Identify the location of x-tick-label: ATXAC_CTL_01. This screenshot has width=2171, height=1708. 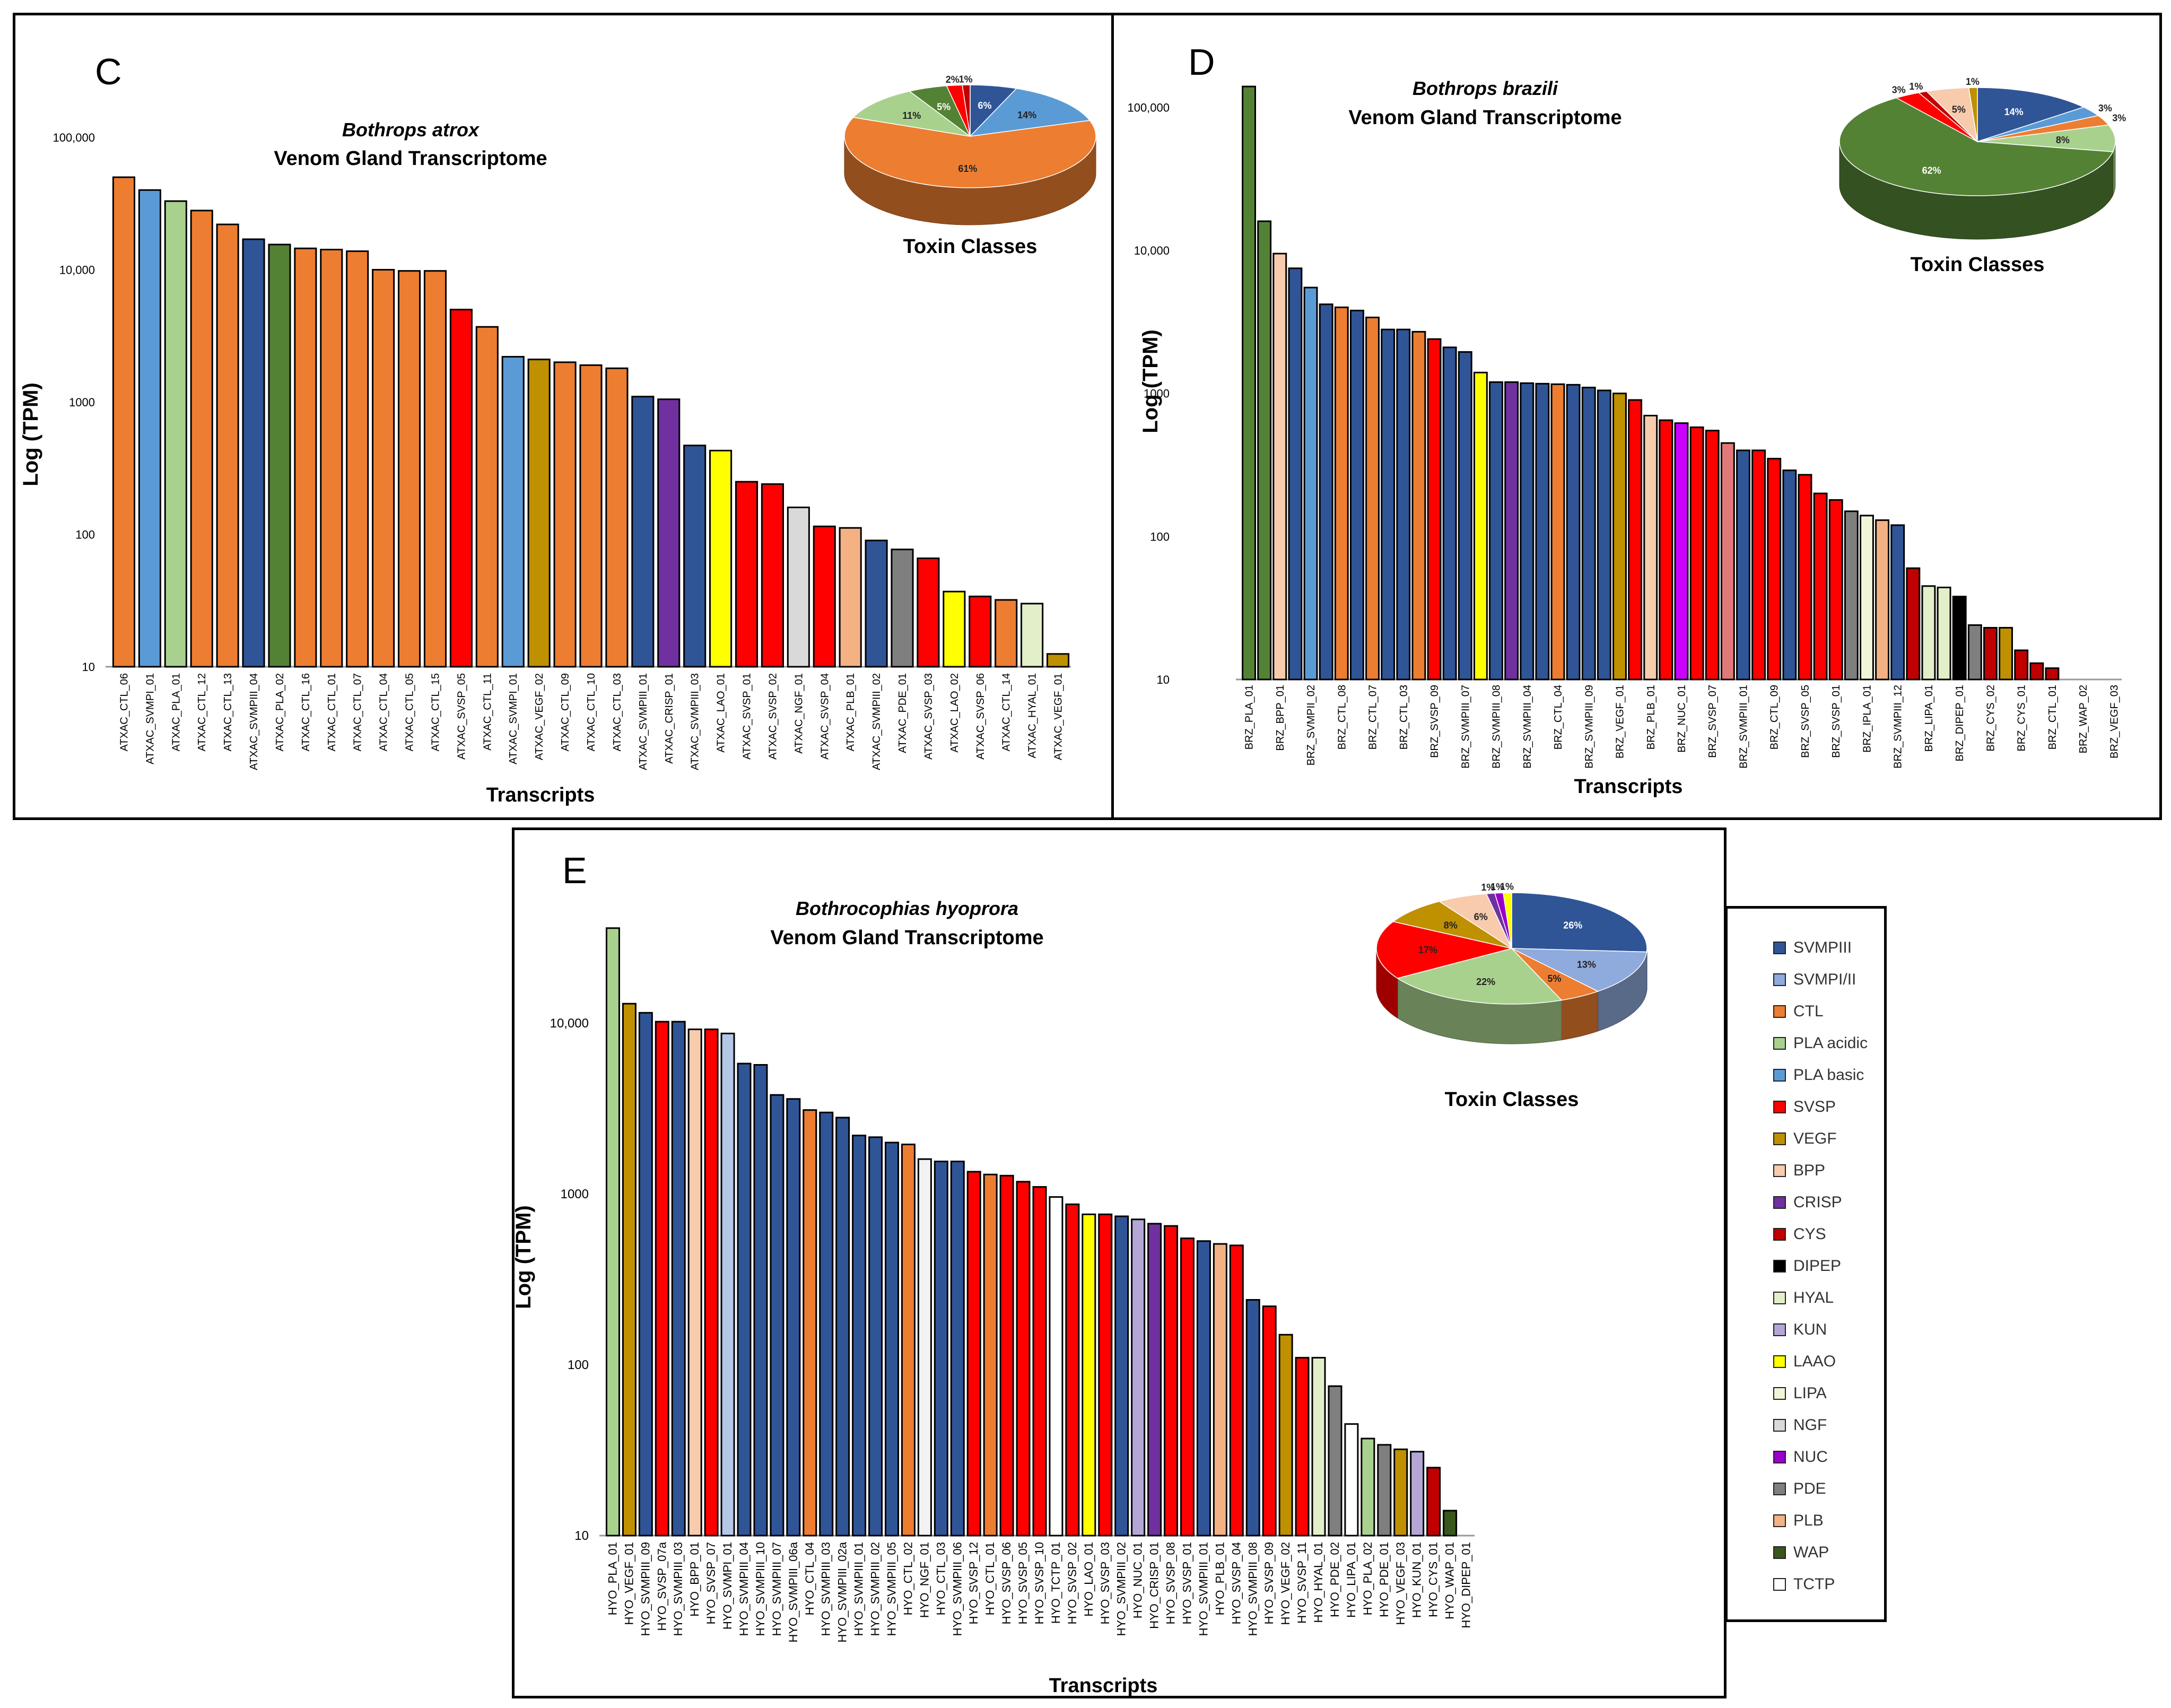
(332, 712).